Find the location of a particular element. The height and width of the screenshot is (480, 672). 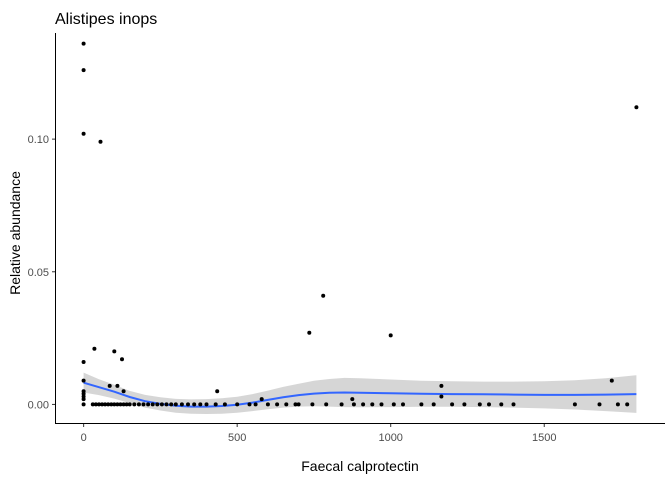

x-tick-label: 500 is located at coordinates (237, 438).